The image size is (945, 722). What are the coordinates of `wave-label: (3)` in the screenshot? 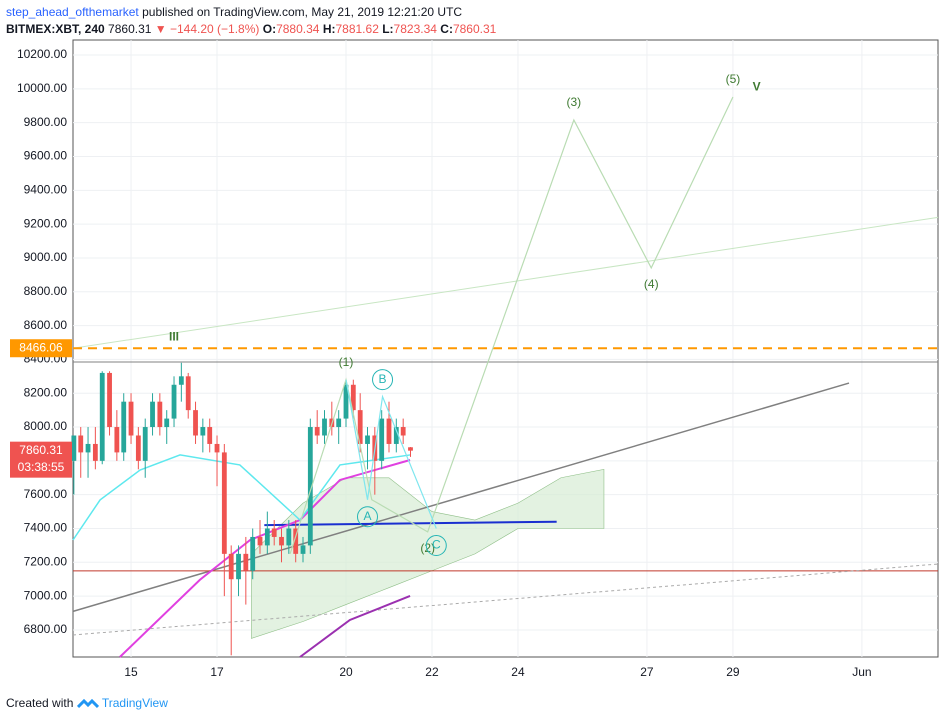 It's located at (574, 102).